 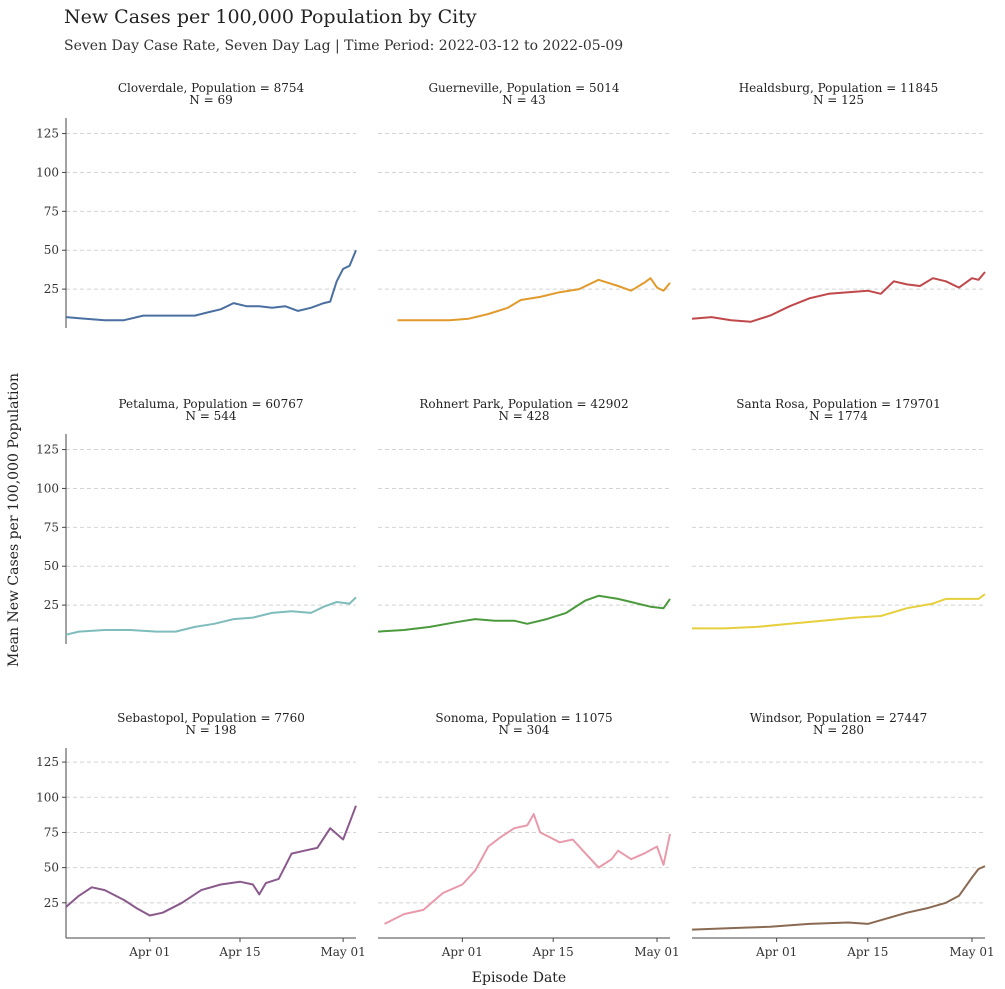 What do you see at coordinates (270, 17) in the screenshot?
I see `chart-title: New Cases per 100,000 Population by City` at bounding box center [270, 17].